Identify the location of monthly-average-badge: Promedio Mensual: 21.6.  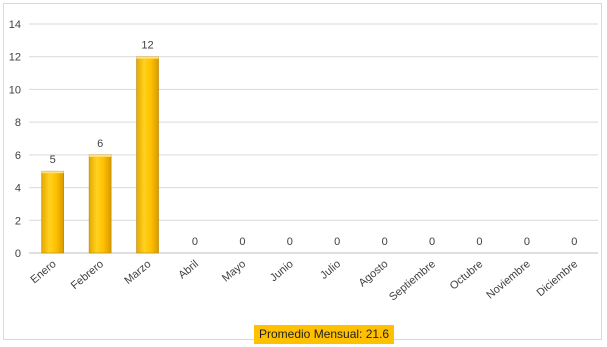
(324, 334).